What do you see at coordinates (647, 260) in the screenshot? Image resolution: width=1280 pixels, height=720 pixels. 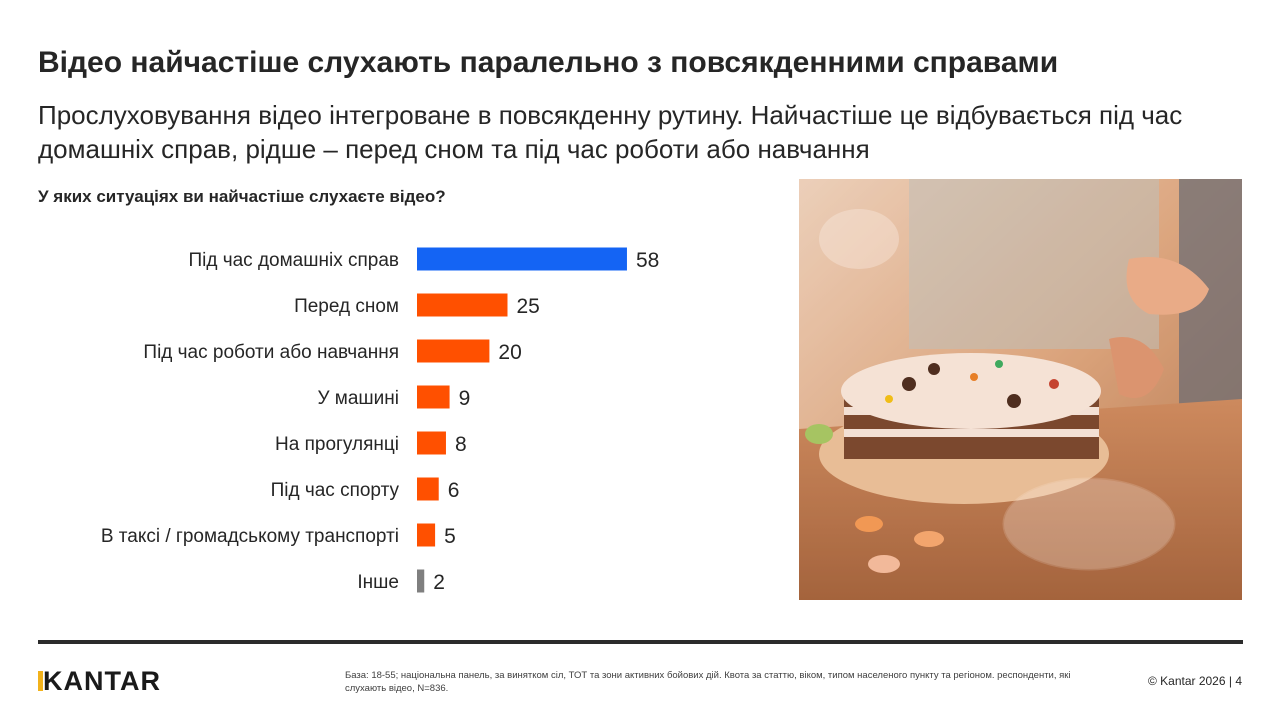 I see `value-label: 58` at bounding box center [647, 260].